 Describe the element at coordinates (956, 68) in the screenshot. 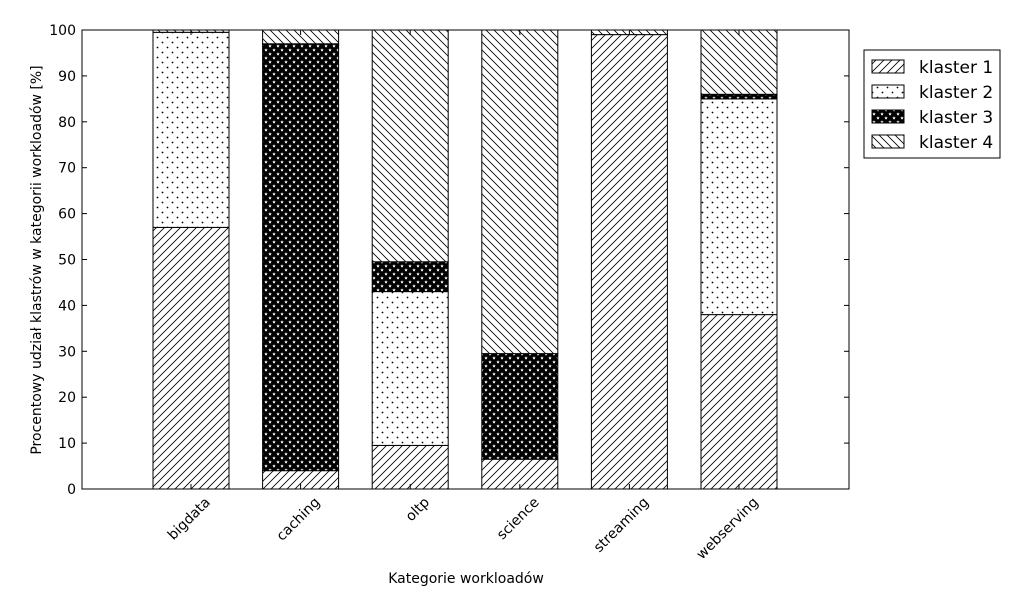

I see `legend-label-series-1: klaster 1` at that location.